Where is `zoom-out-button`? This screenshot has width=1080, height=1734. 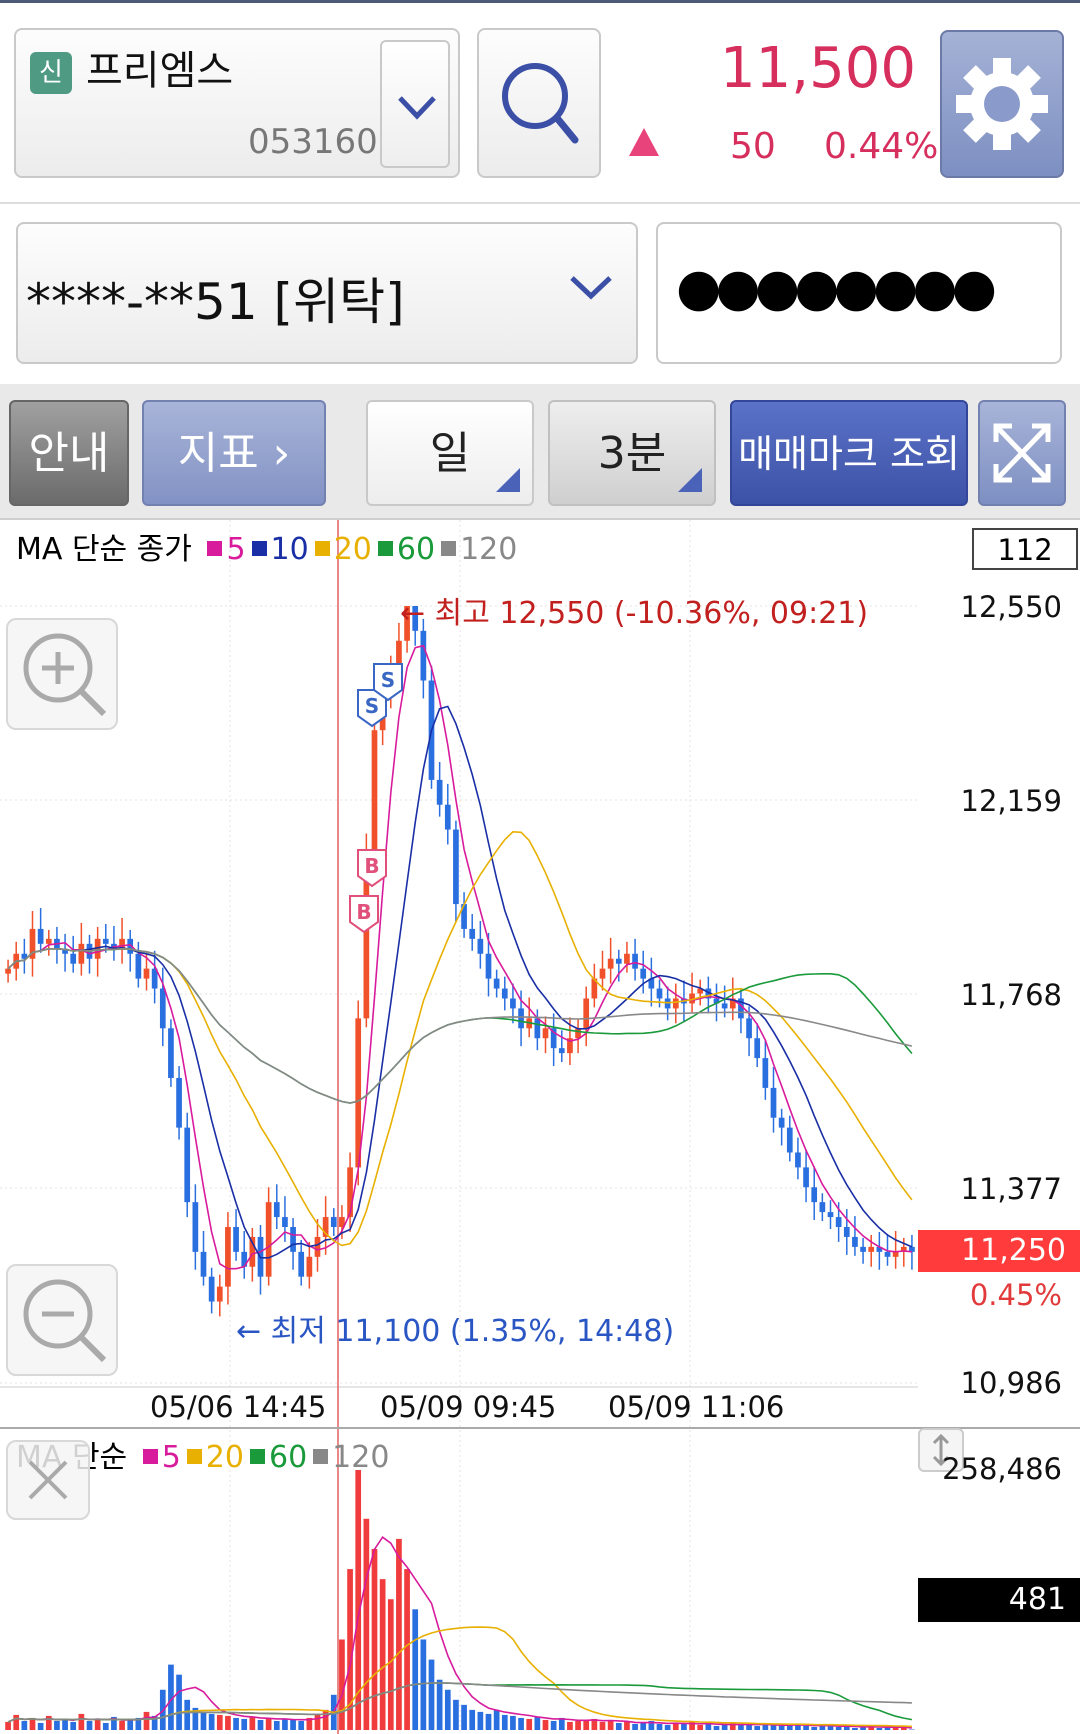
zoom-out-button is located at coordinates (62, 1320).